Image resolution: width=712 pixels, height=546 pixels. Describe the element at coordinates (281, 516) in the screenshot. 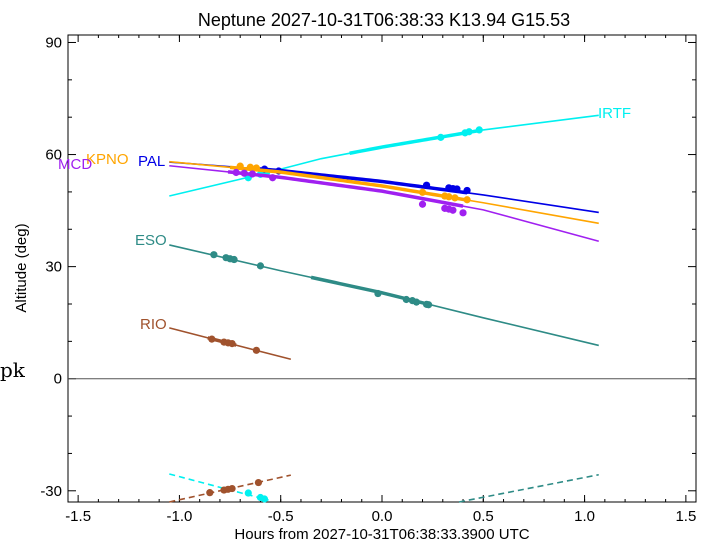

I see `x-tick-label: -0.5` at that location.